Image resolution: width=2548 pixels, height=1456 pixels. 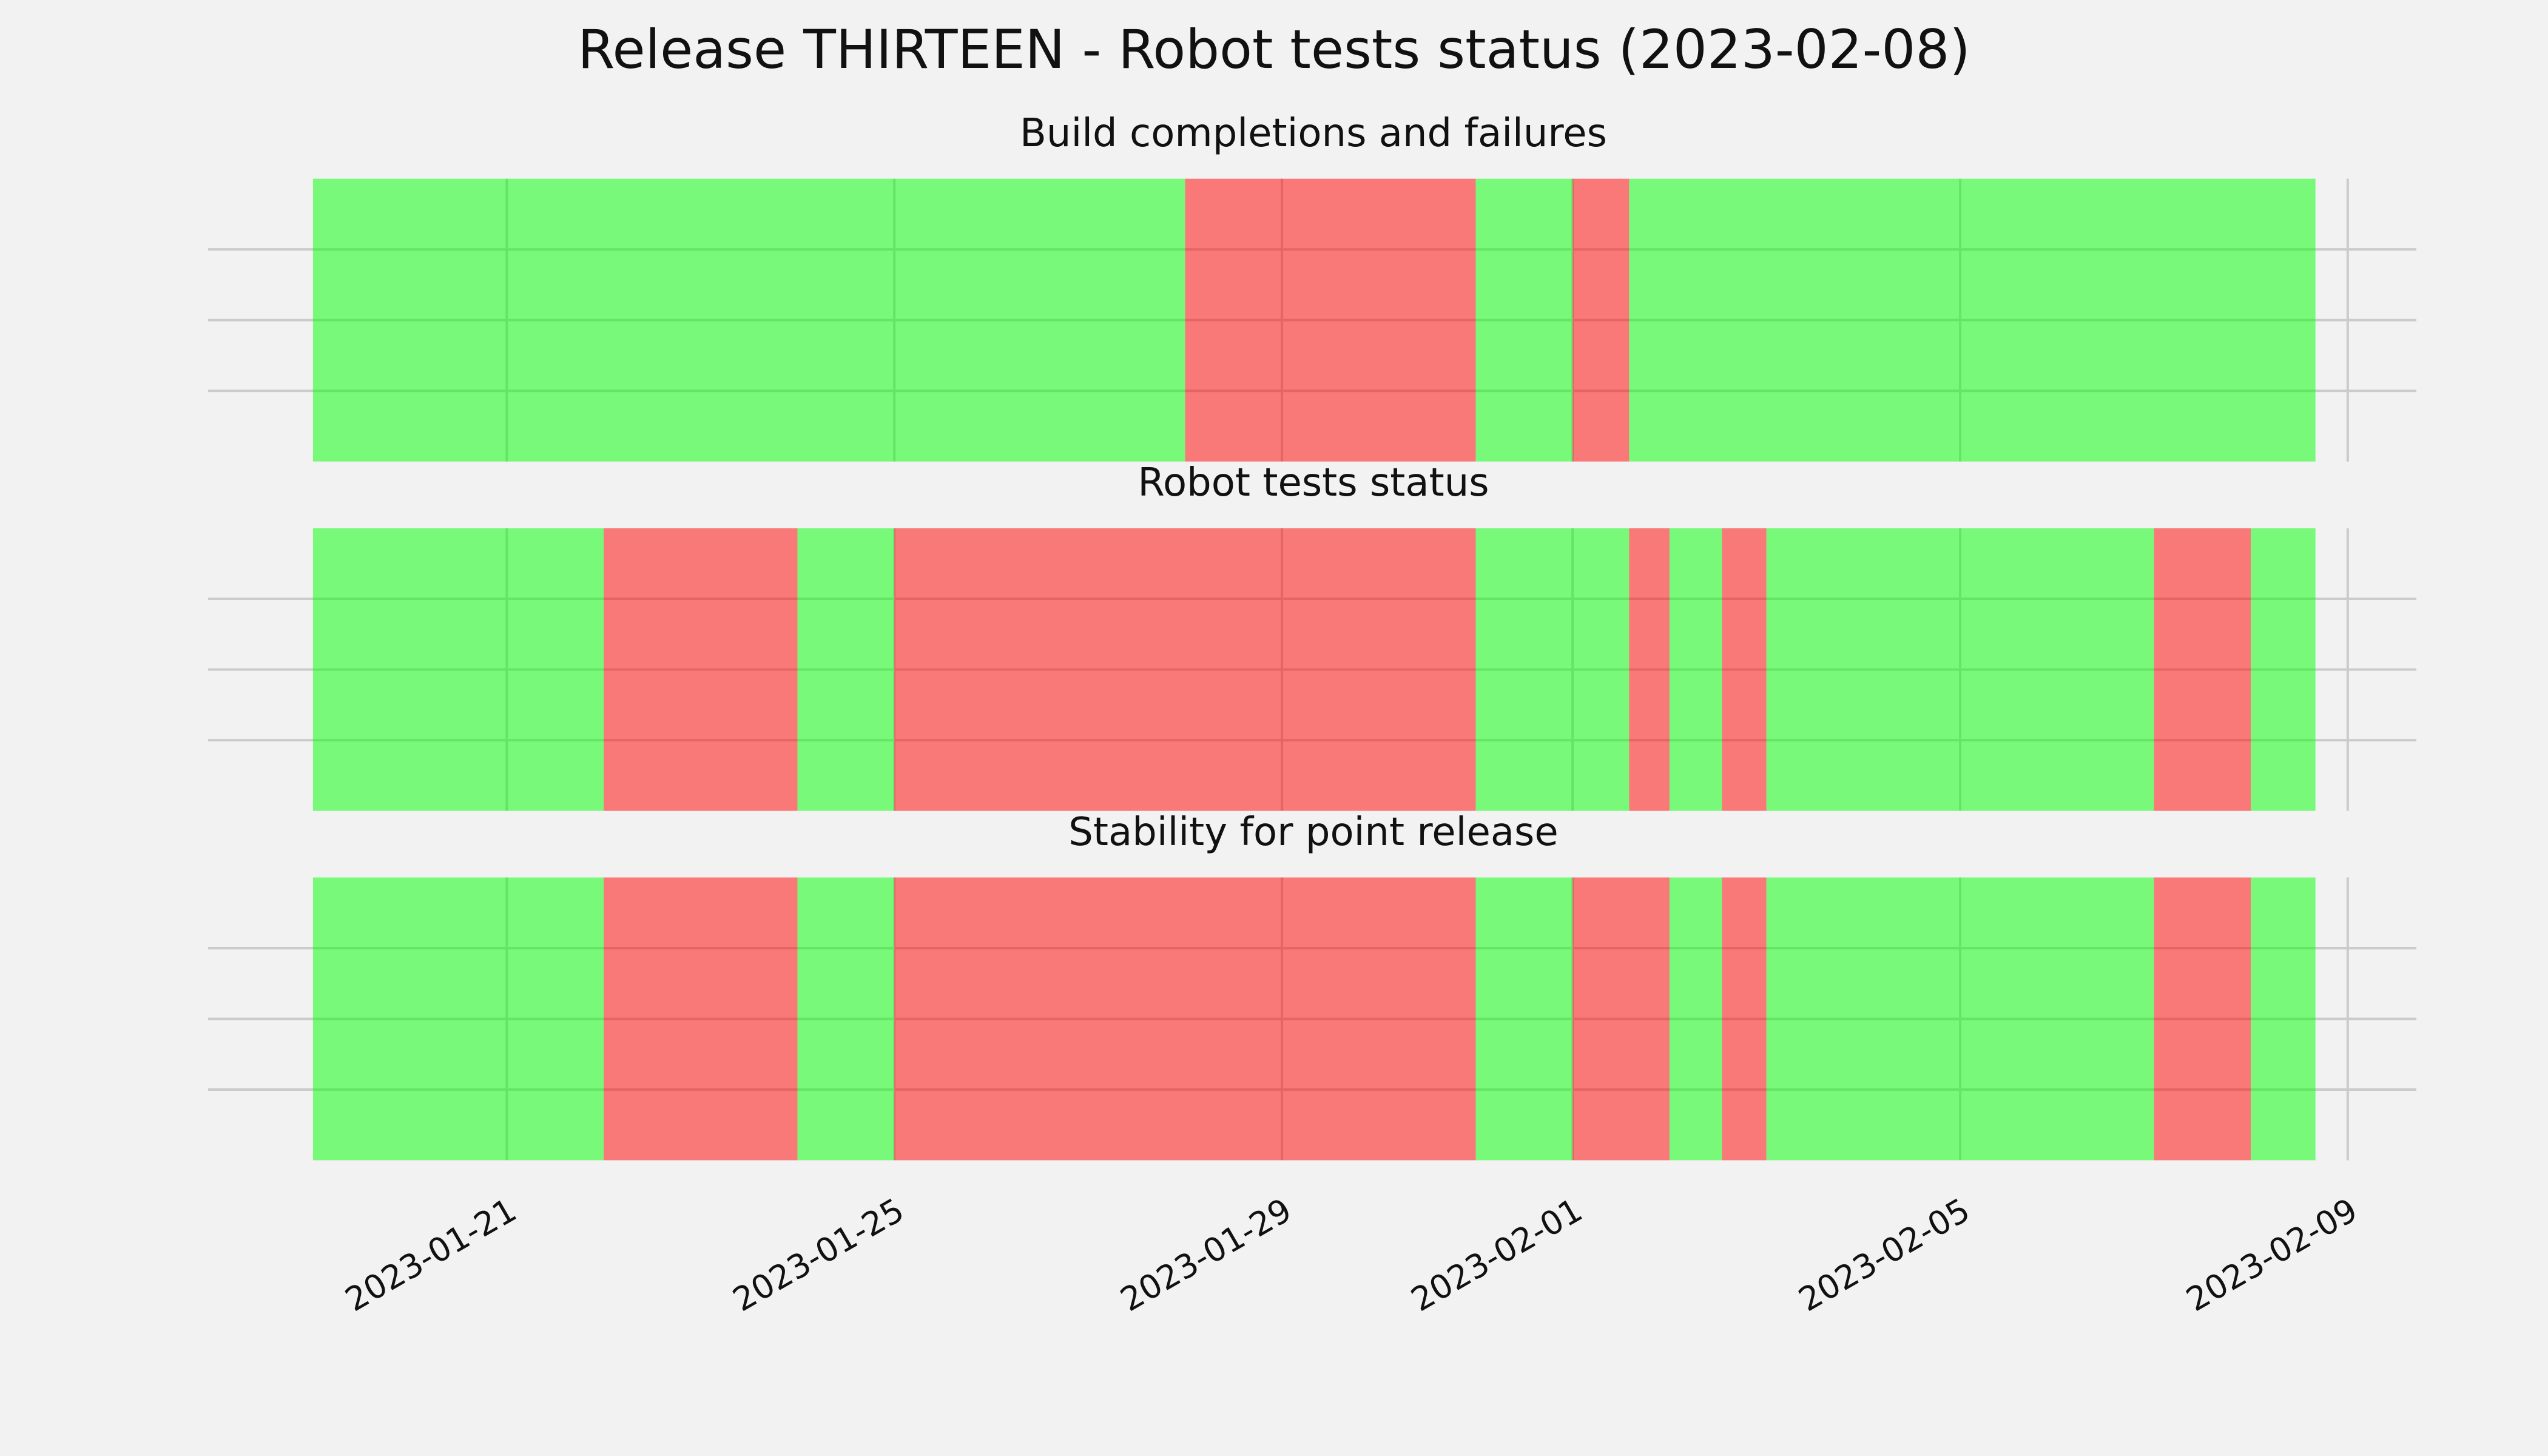 I want to click on panel-title: Stability for point release, so click(x=1313, y=832).